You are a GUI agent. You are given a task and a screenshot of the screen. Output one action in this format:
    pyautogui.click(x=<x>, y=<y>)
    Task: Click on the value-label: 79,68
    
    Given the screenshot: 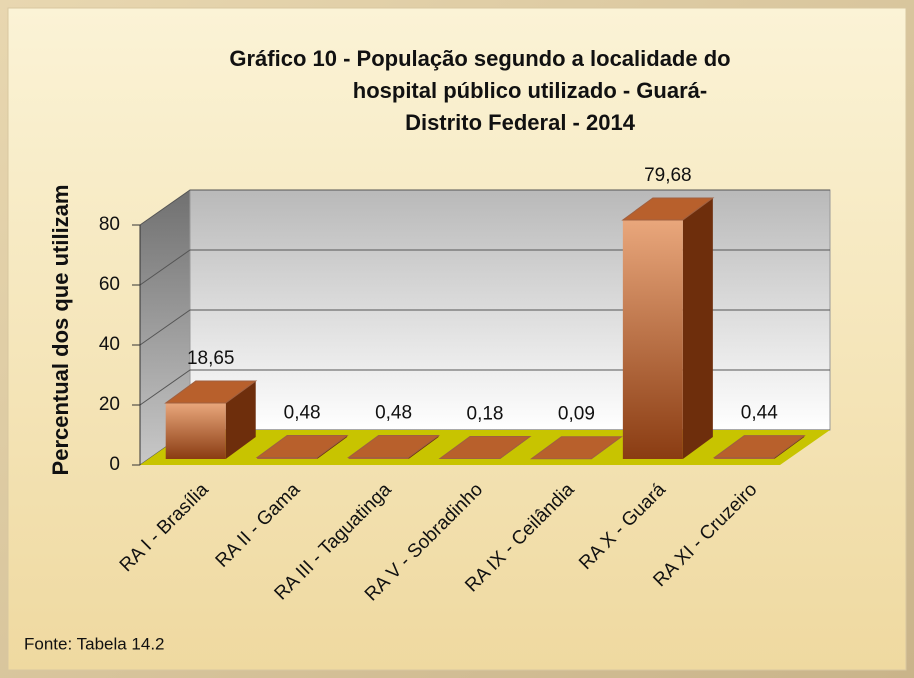 What is the action you would take?
    pyautogui.click(x=668, y=175)
    